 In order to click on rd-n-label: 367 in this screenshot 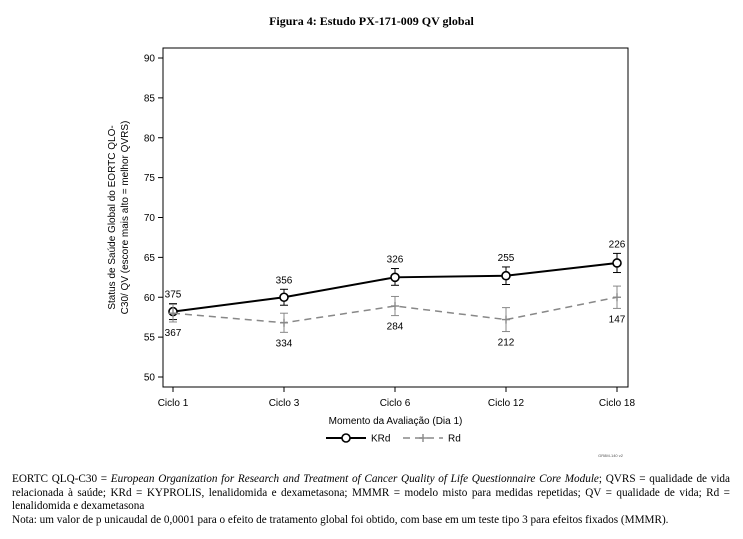, I will do `click(173, 333)`.